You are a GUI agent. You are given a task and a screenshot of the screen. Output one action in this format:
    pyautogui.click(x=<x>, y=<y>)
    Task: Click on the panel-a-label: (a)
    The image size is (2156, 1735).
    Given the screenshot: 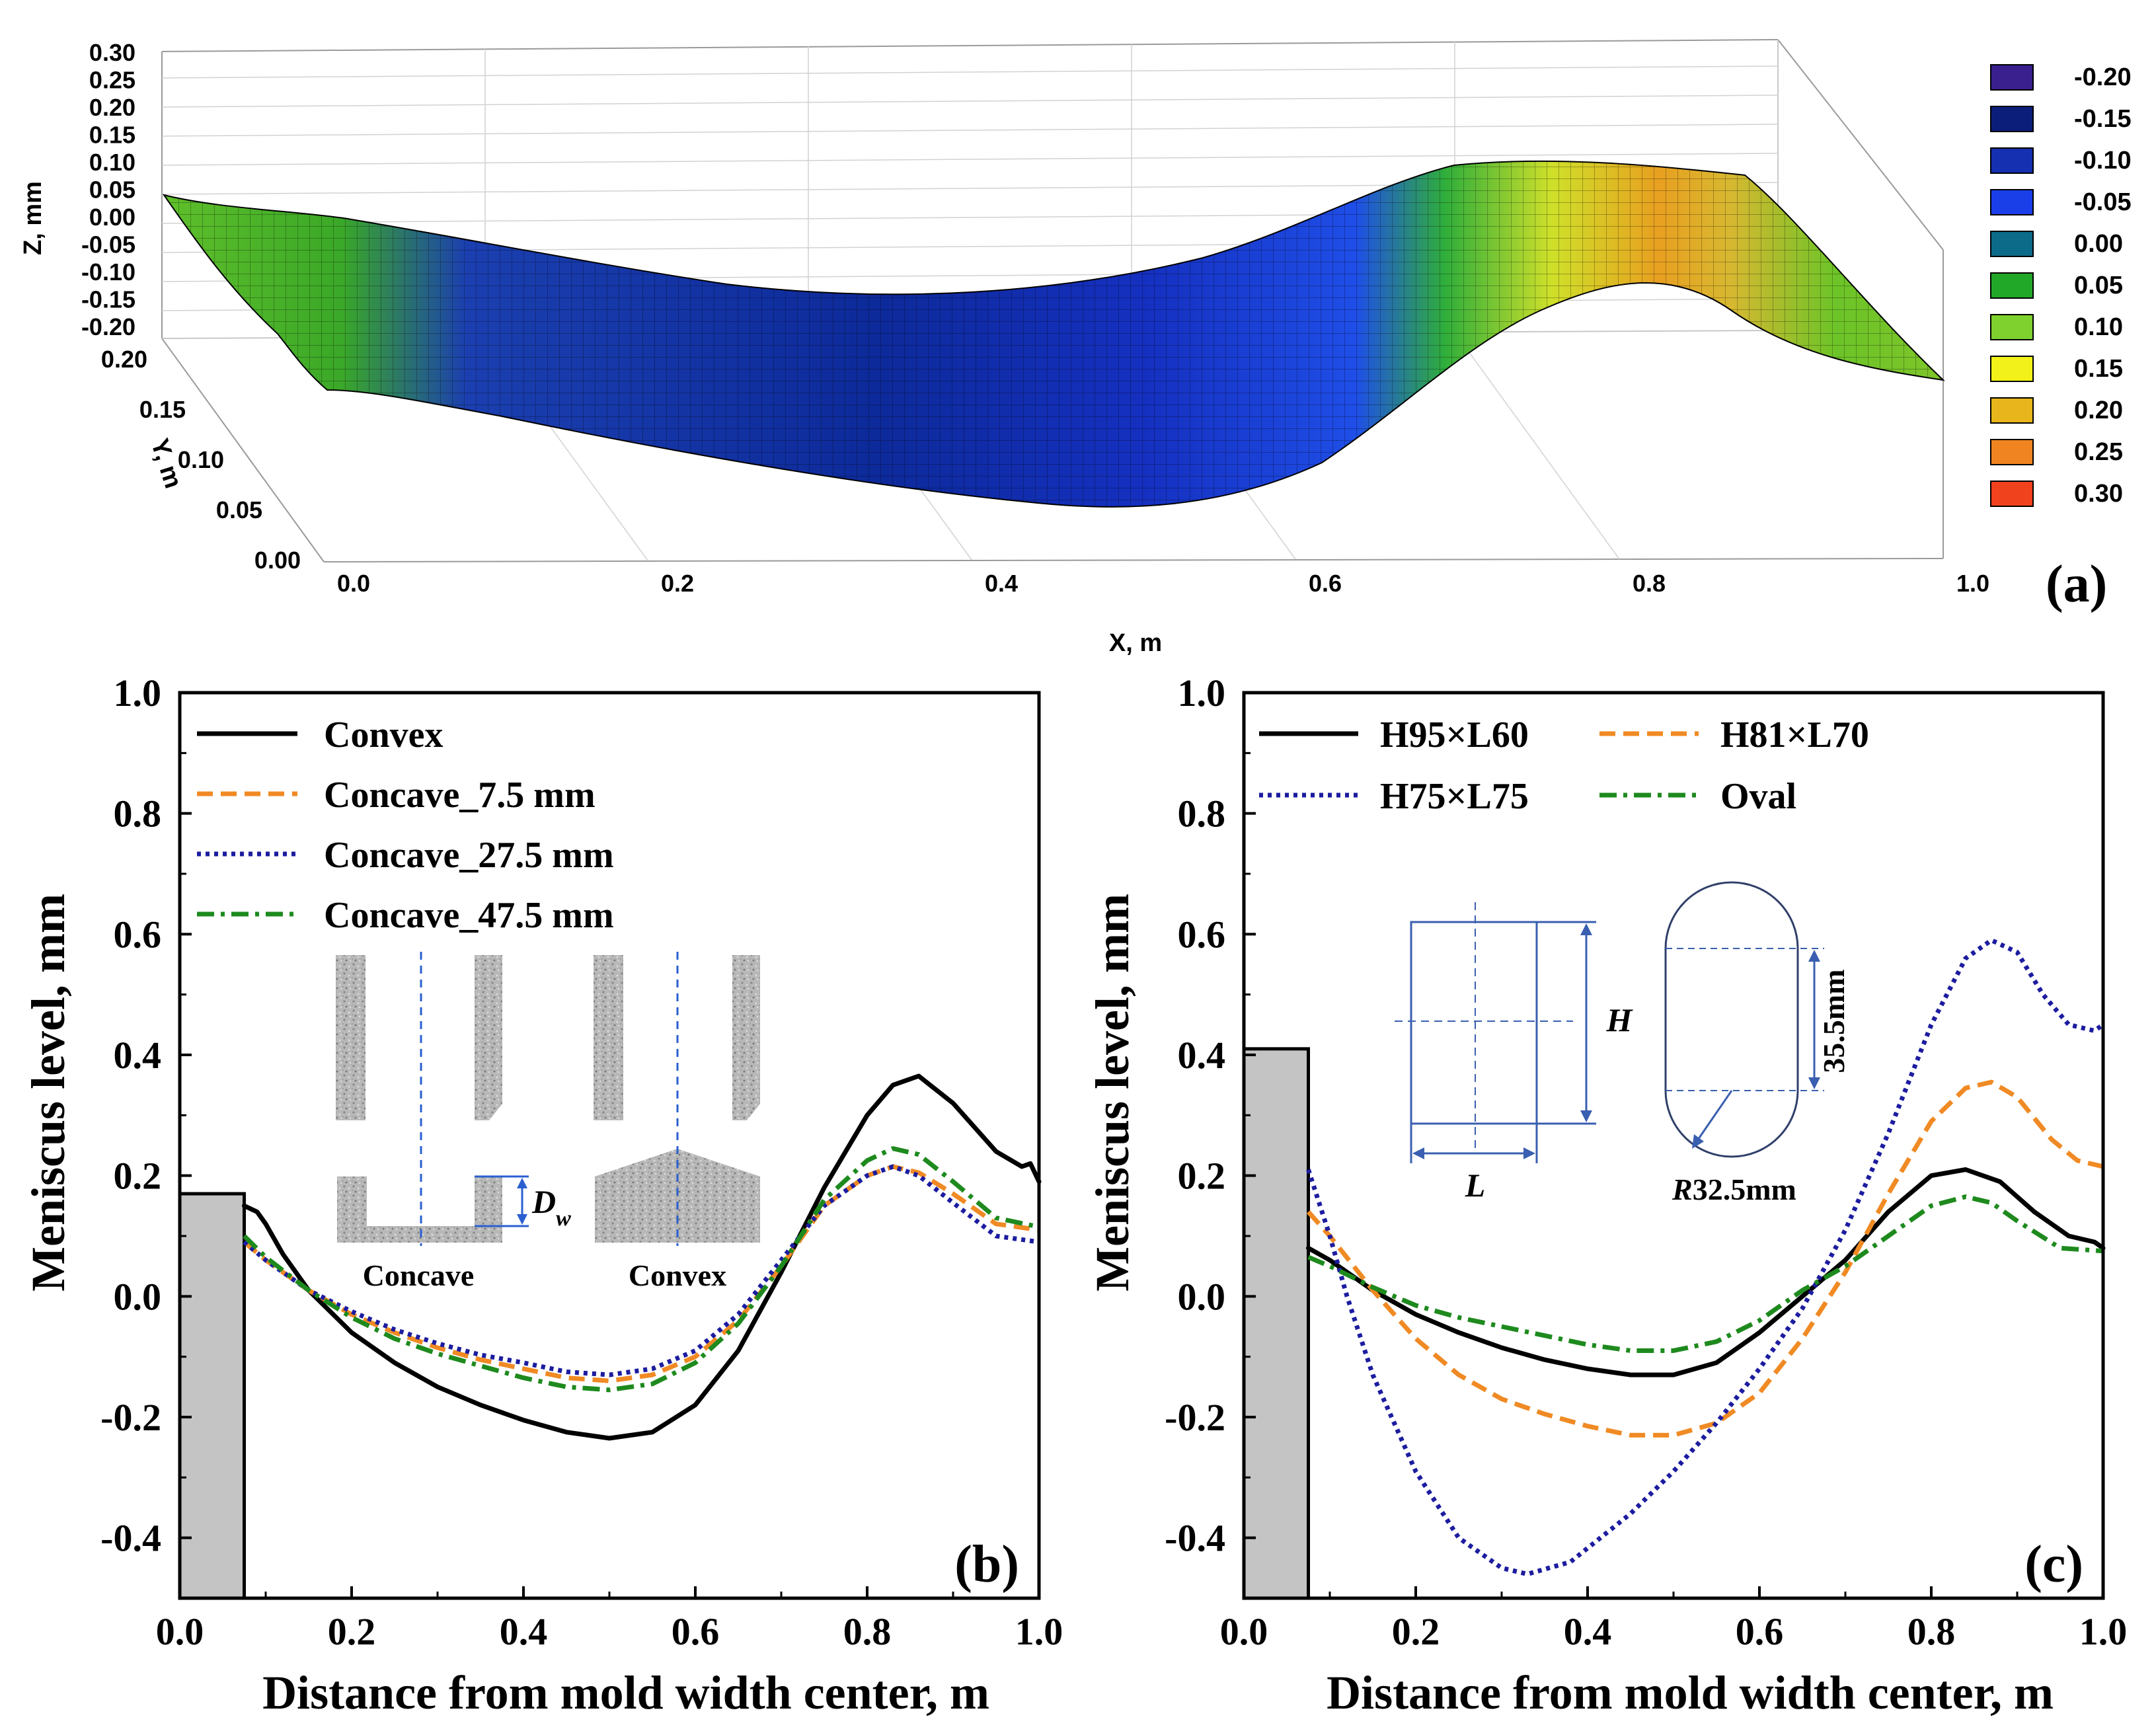 What is the action you would take?
    pyautogui.click(x=2076, y=584)
    